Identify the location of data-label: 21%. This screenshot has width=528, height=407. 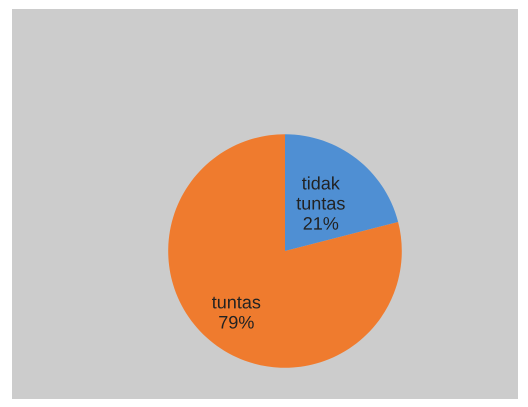
(321, 223).